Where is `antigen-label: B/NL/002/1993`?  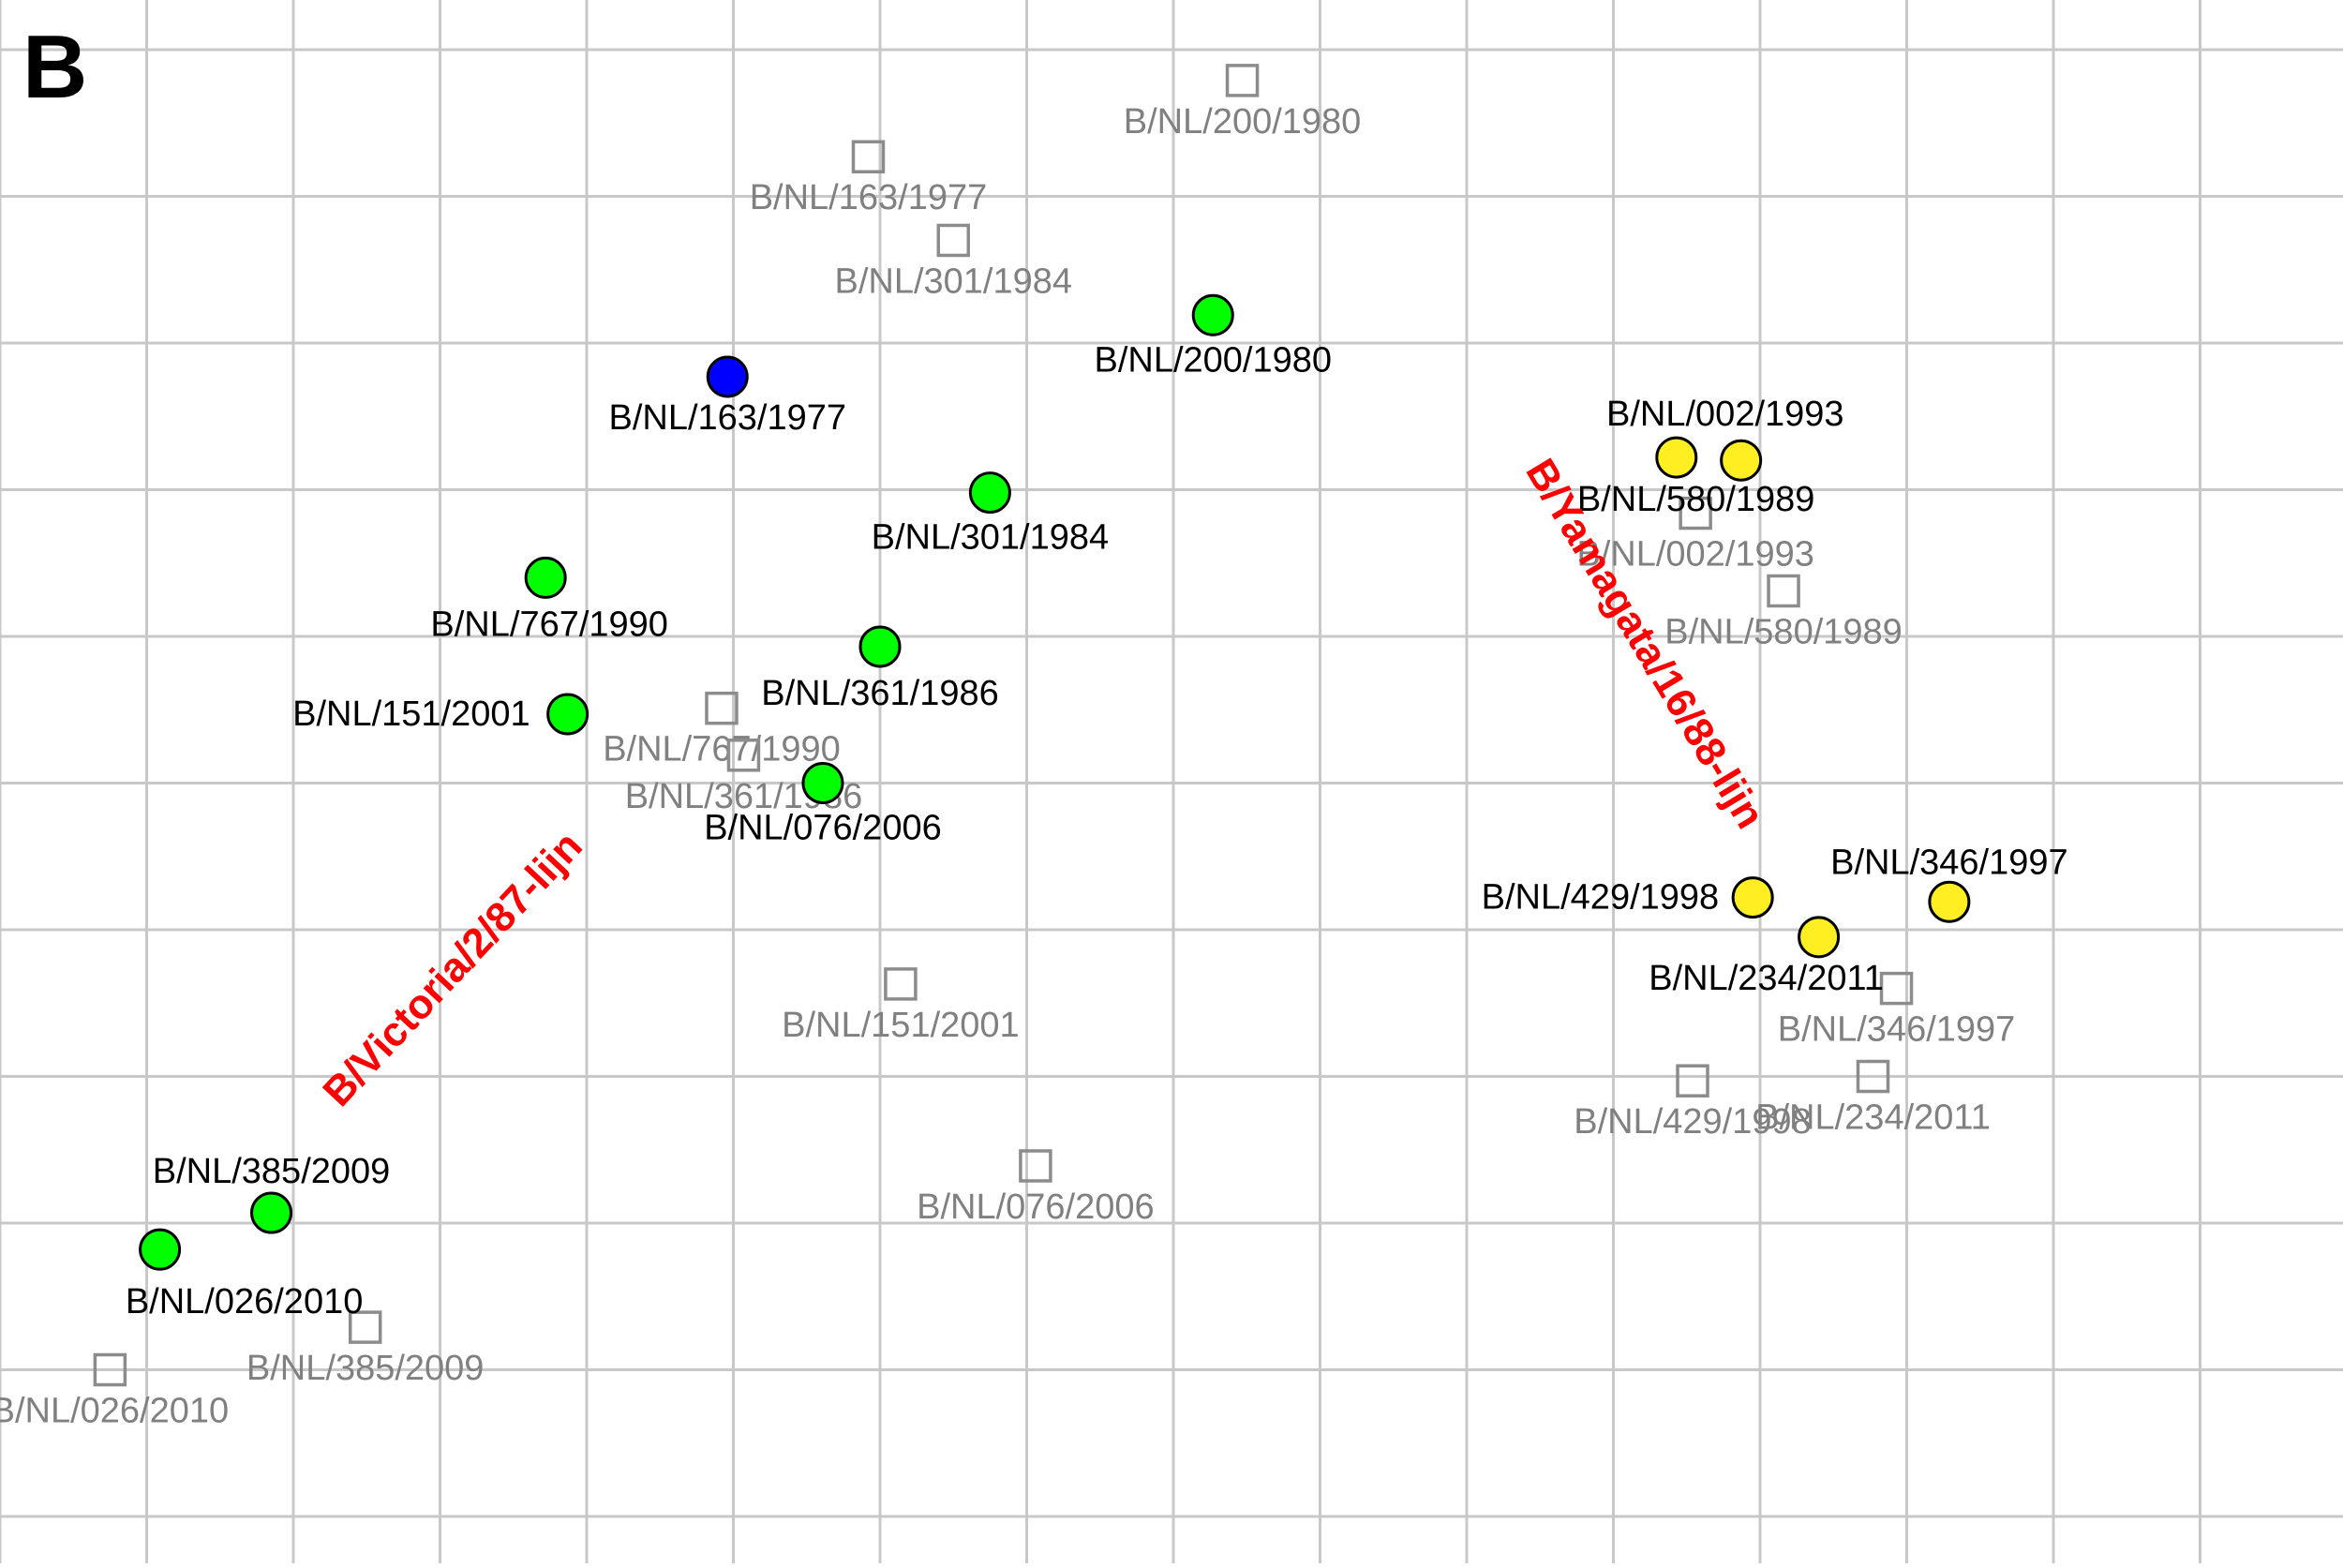 antigen-label: B/NL/002/1993 is located at coordinates (1725, 414).